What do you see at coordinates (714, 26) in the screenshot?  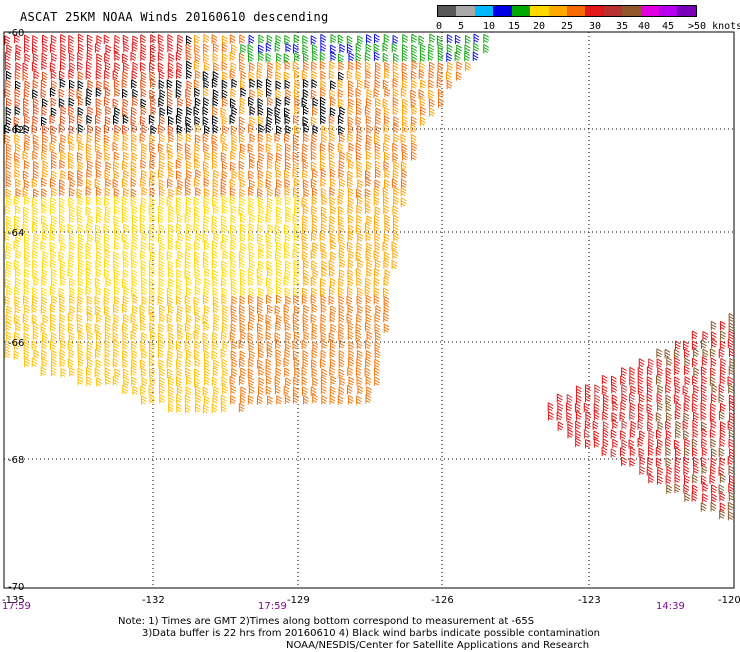 I see `scale-label: >50 knots` at bounding box center [714, 26].